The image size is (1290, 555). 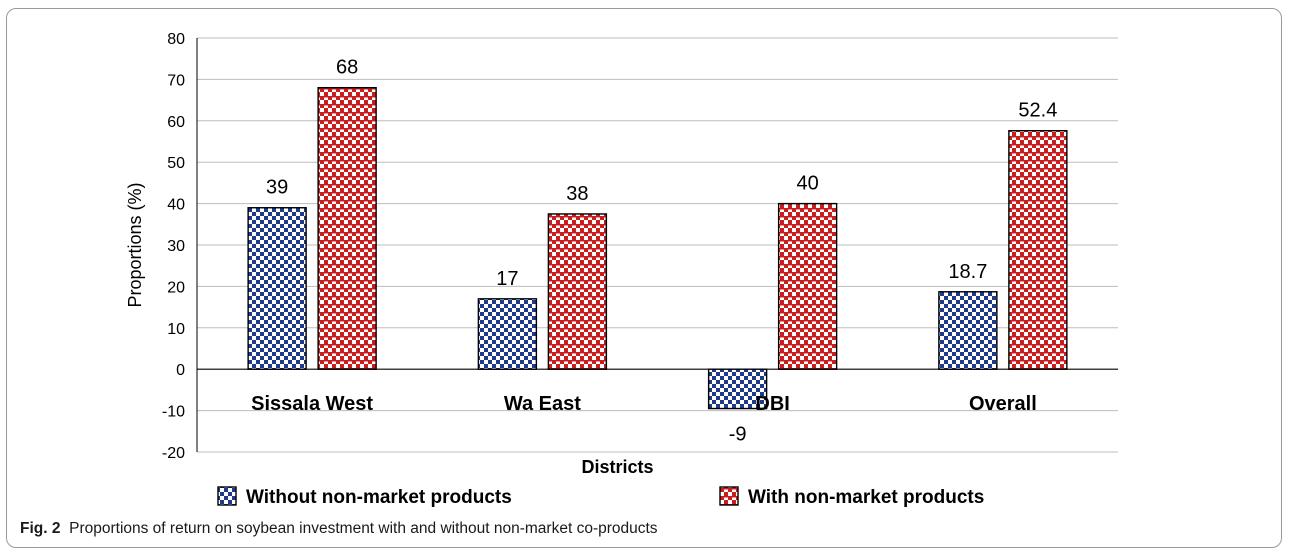 I want to click on legend-label: Without non-market products, so click(x=379, y=497).